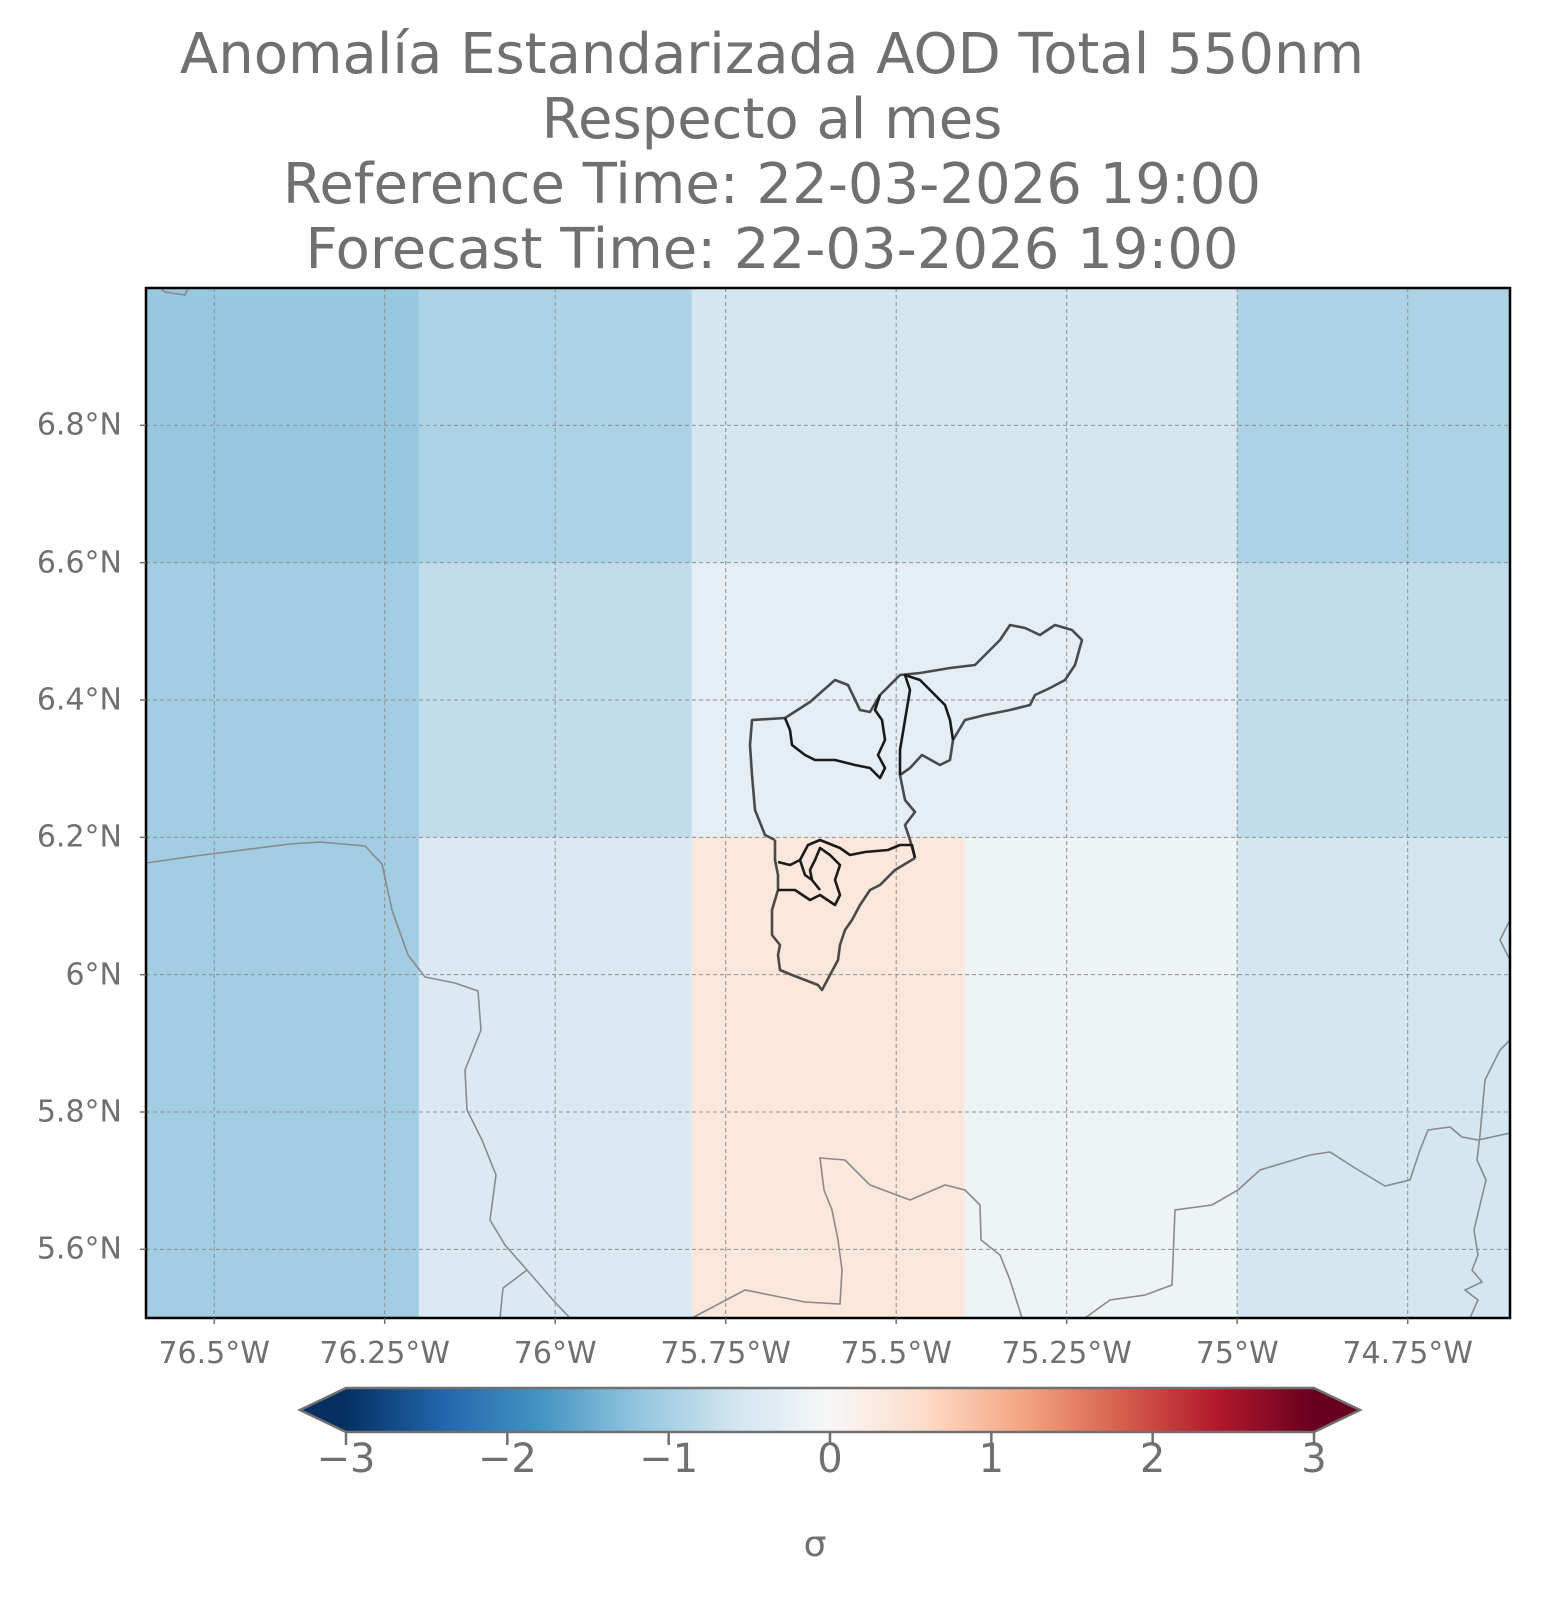 This screenshot has width=1544, height=1598. I want to click on colorbar-tick-label: 1, so click(991, 1459).